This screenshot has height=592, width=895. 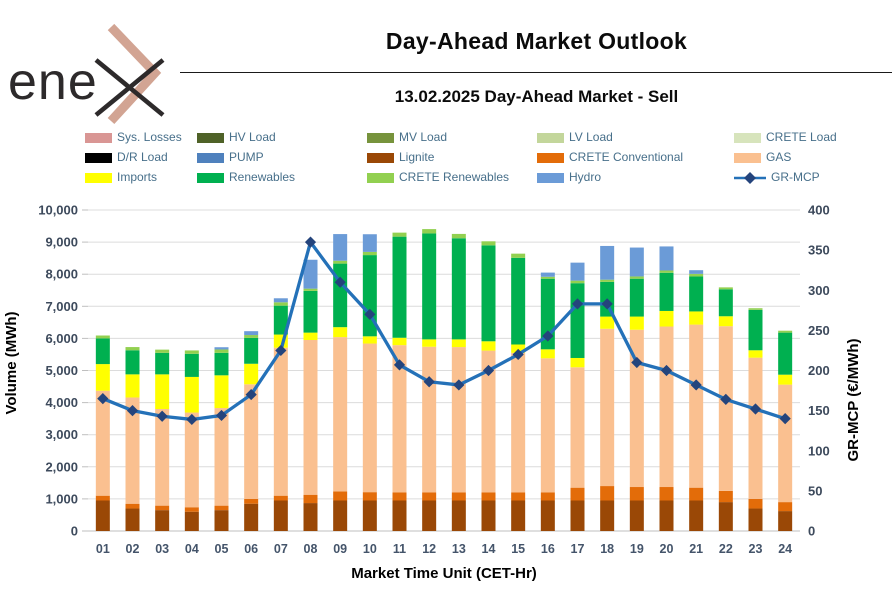 What do you see at coordinates (340, 549) in the screenshot?
I see `x-axis-tick-label: 09` at bounding box center [340, 549].